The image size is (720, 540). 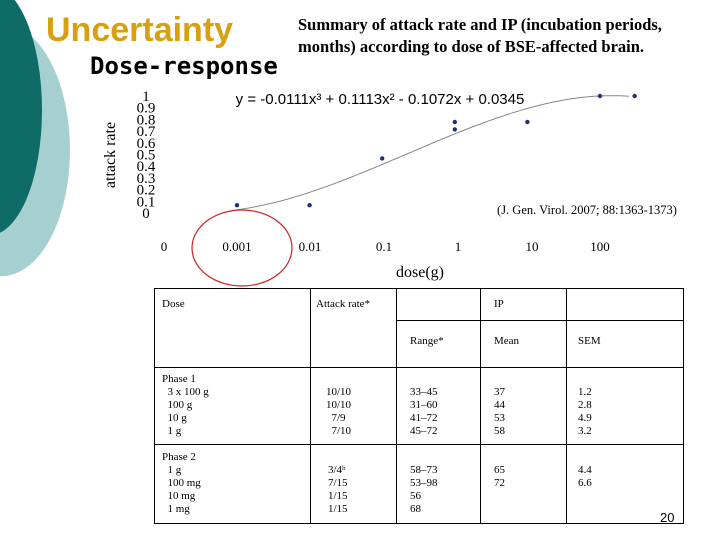 I want to click on phase1-mean: 37 44 53 58, so click(x=499, y=411).